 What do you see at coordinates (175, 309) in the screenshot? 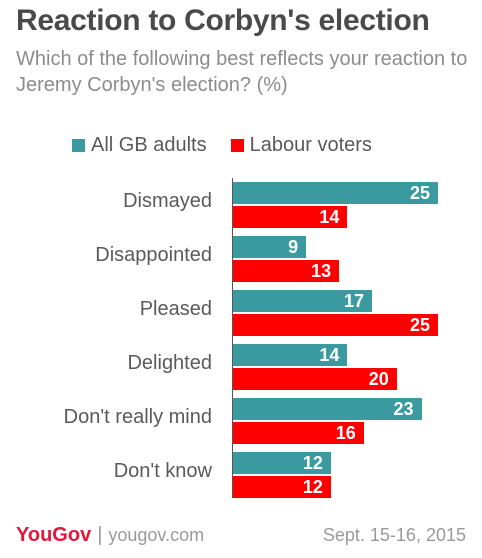
I see `category-label: Pleased` at bounding box center [175, 309].